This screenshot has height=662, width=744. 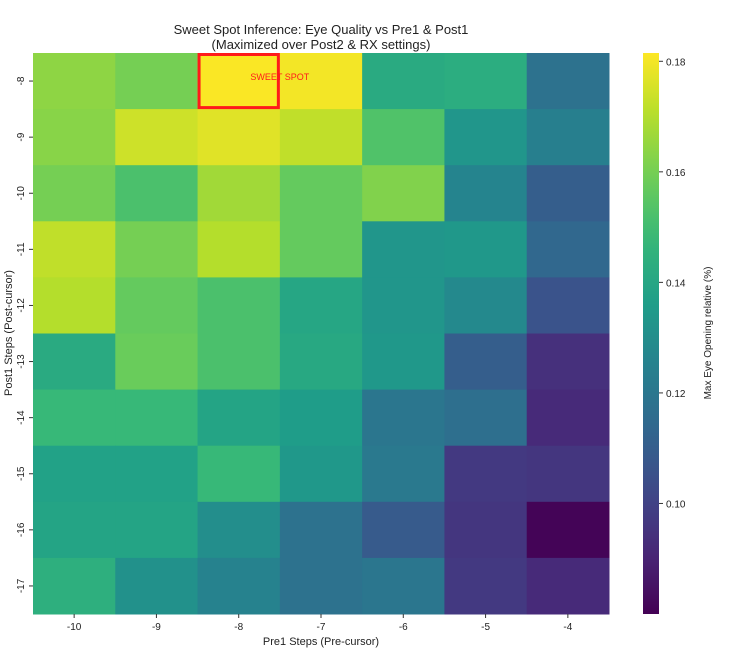 I want to click on x-tick-label: -6, so click(x=403, y=627).